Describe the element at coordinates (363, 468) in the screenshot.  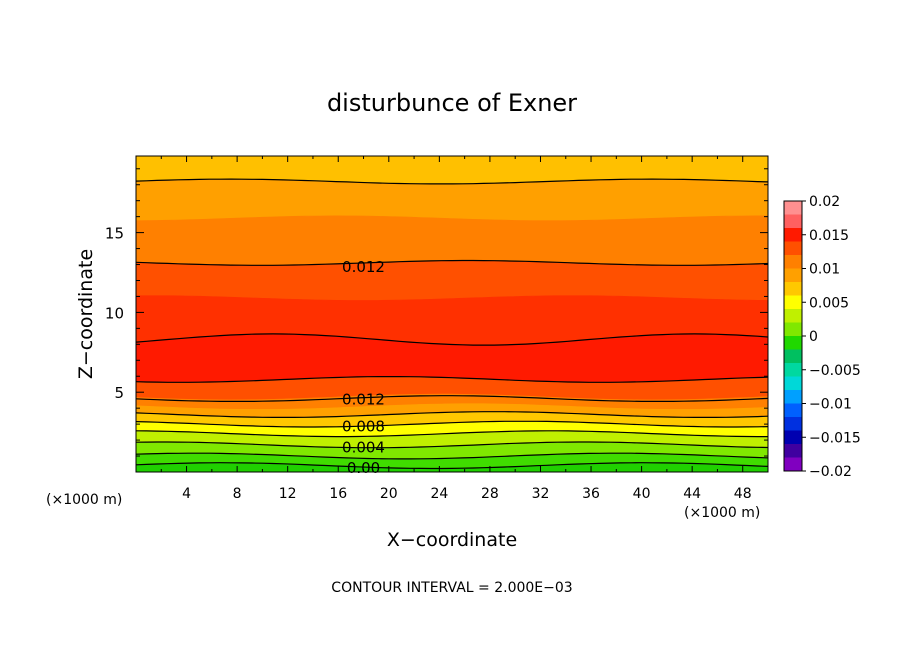
I see `contour-label-4: 0.00` at that location.